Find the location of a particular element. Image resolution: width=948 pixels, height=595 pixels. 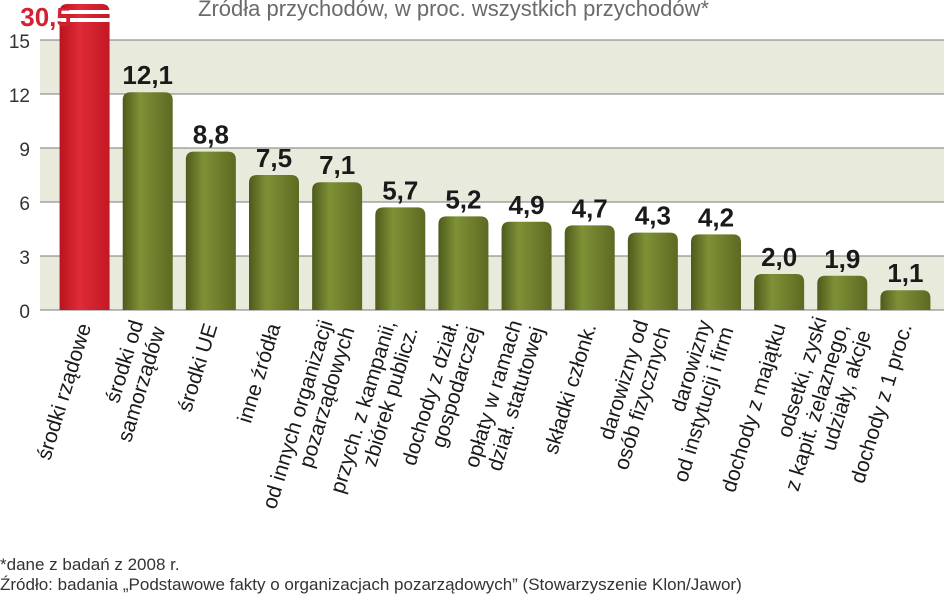

value-label: 7,5 is located at coordinates (274, 158).